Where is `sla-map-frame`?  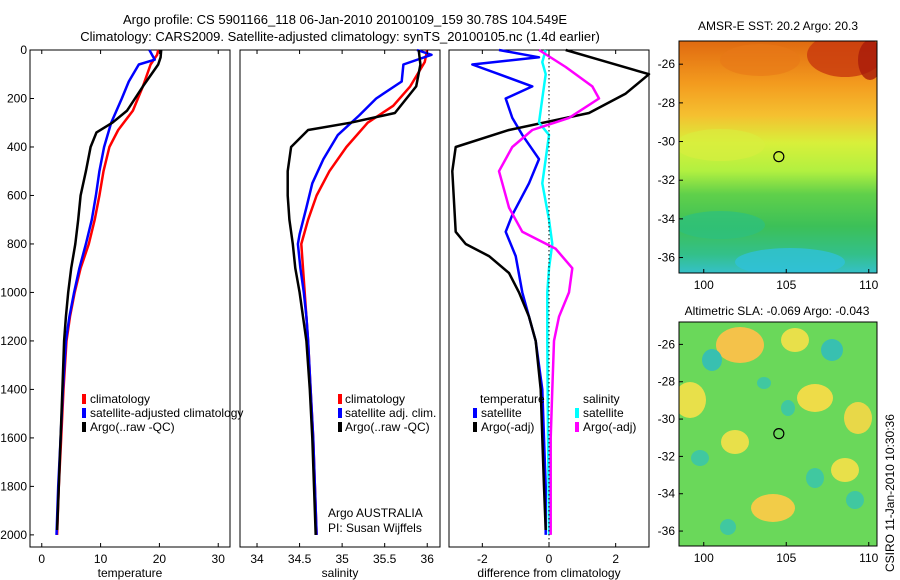
sla-map-frame is located at coordinates (778, 434).